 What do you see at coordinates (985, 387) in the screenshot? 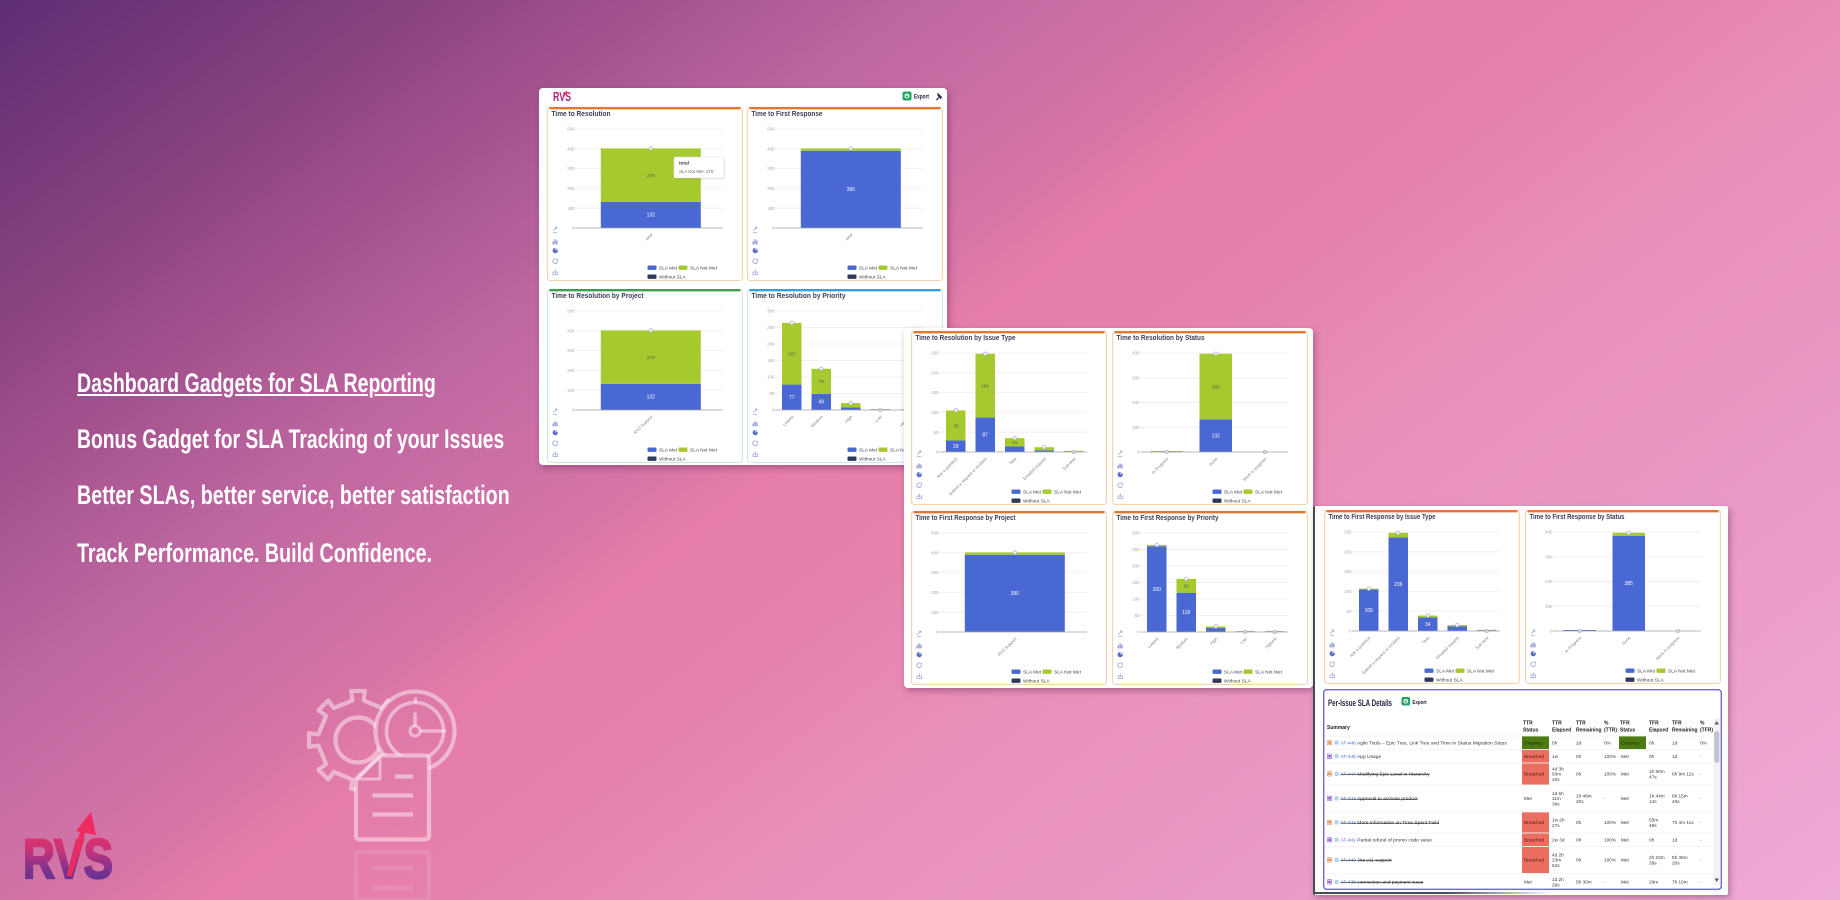
I see `svg-text: 161` at bounding box center [985, 387].